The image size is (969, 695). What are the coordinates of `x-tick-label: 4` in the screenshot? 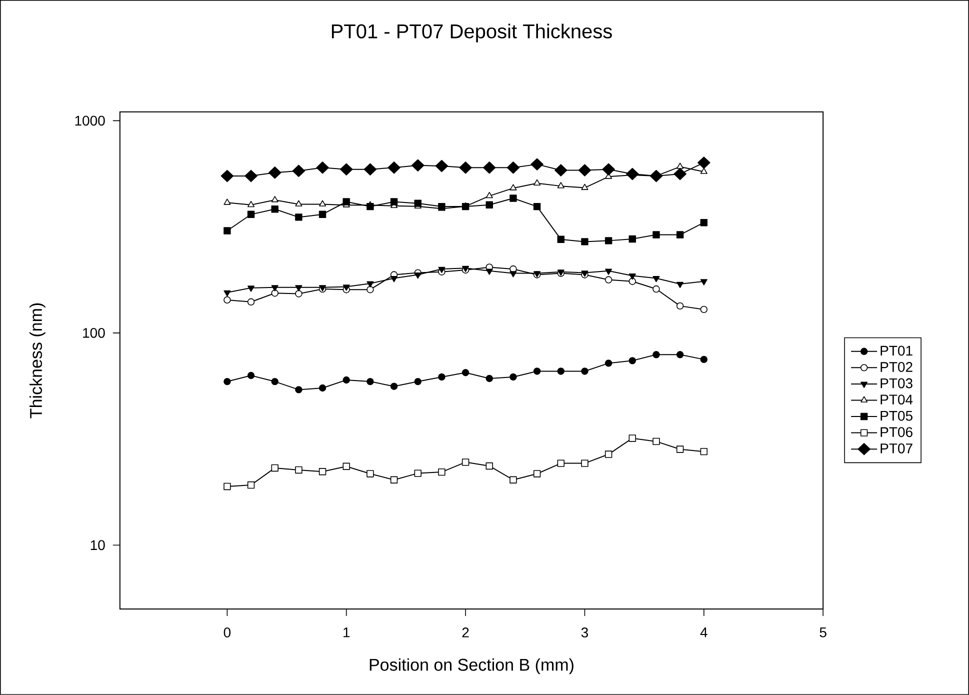 It's located at (704, 633).